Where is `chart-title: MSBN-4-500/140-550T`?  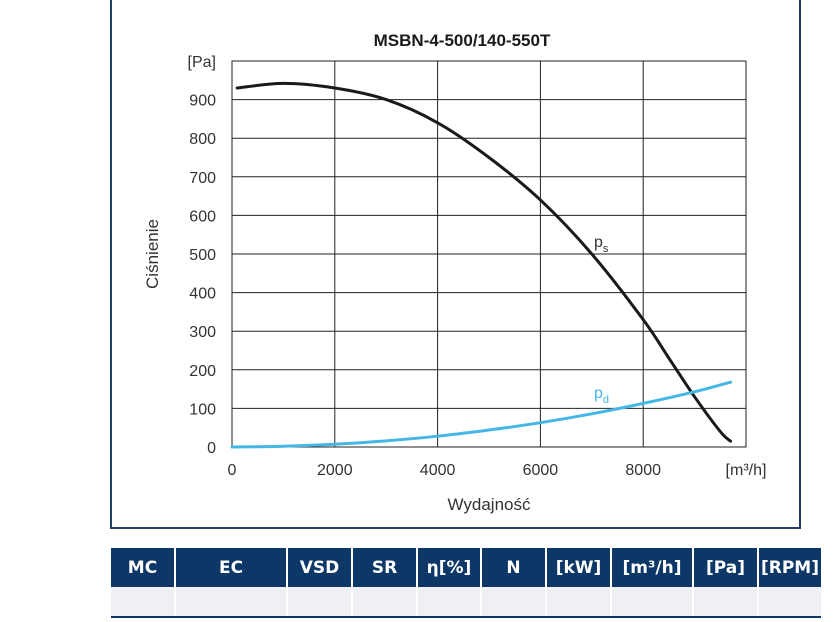
chart-title: MSBN-4-500/140-550T is located at coordinates (462, 40).